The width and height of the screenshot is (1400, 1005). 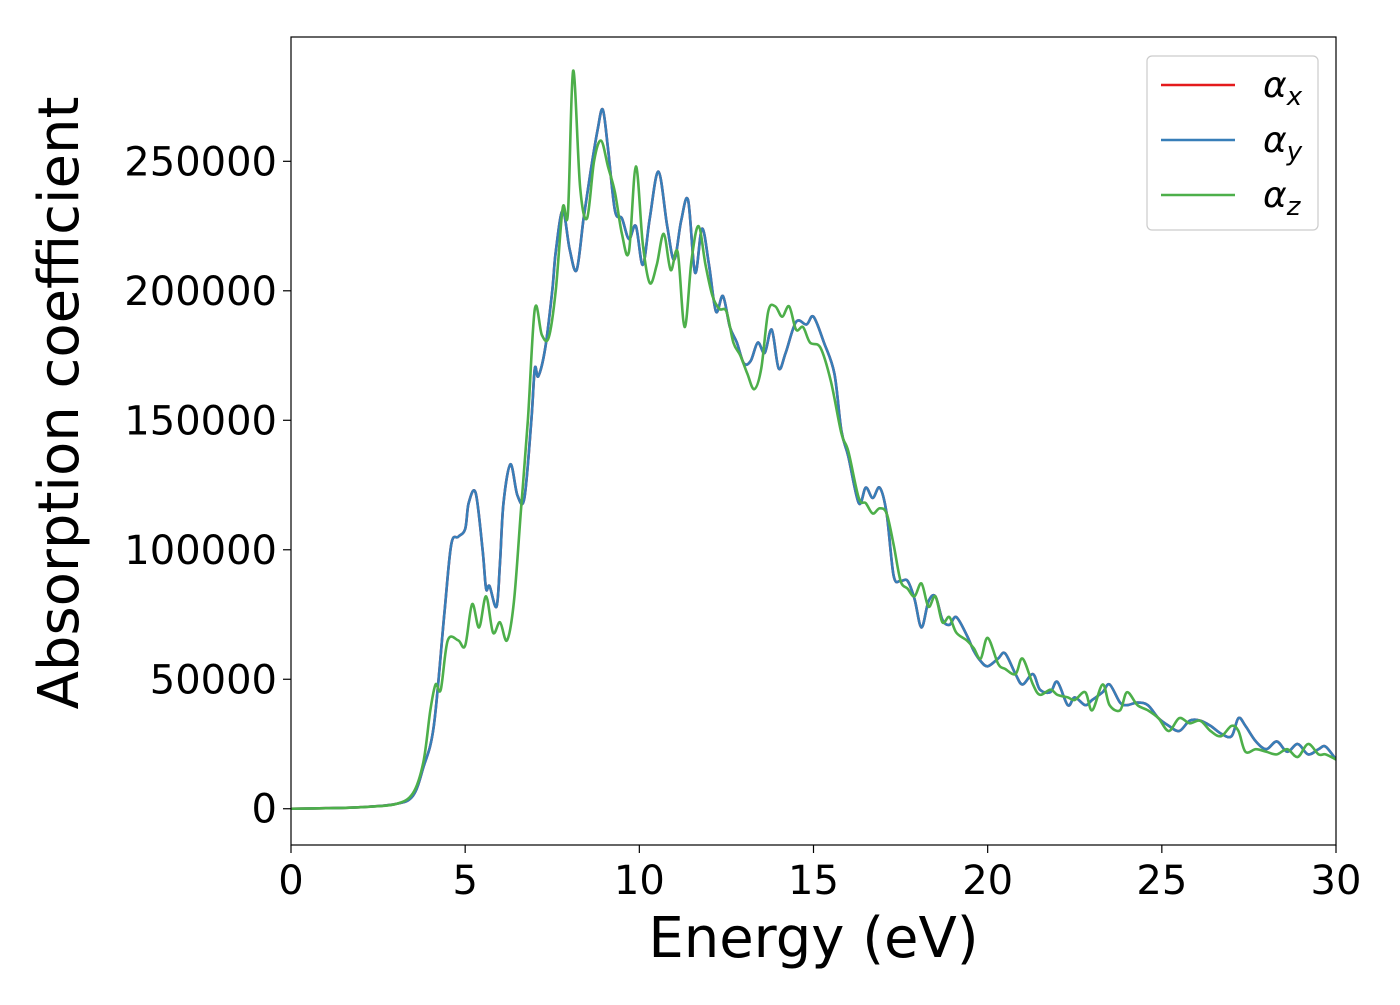 What do you see at coordinates (290, 881) in the screenshot?
I see `x-tick-label: 0` at bounding box center [290, 881].